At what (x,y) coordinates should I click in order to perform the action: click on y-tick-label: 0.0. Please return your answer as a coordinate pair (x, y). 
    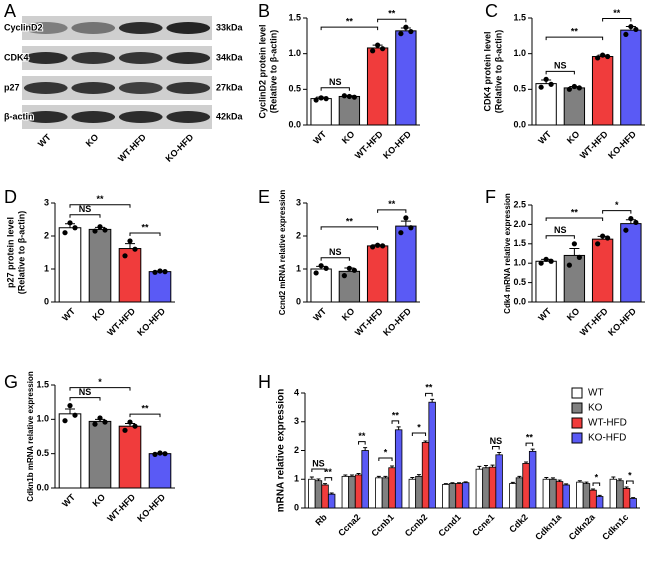
    Looking at the image, I should click on (42, 487).